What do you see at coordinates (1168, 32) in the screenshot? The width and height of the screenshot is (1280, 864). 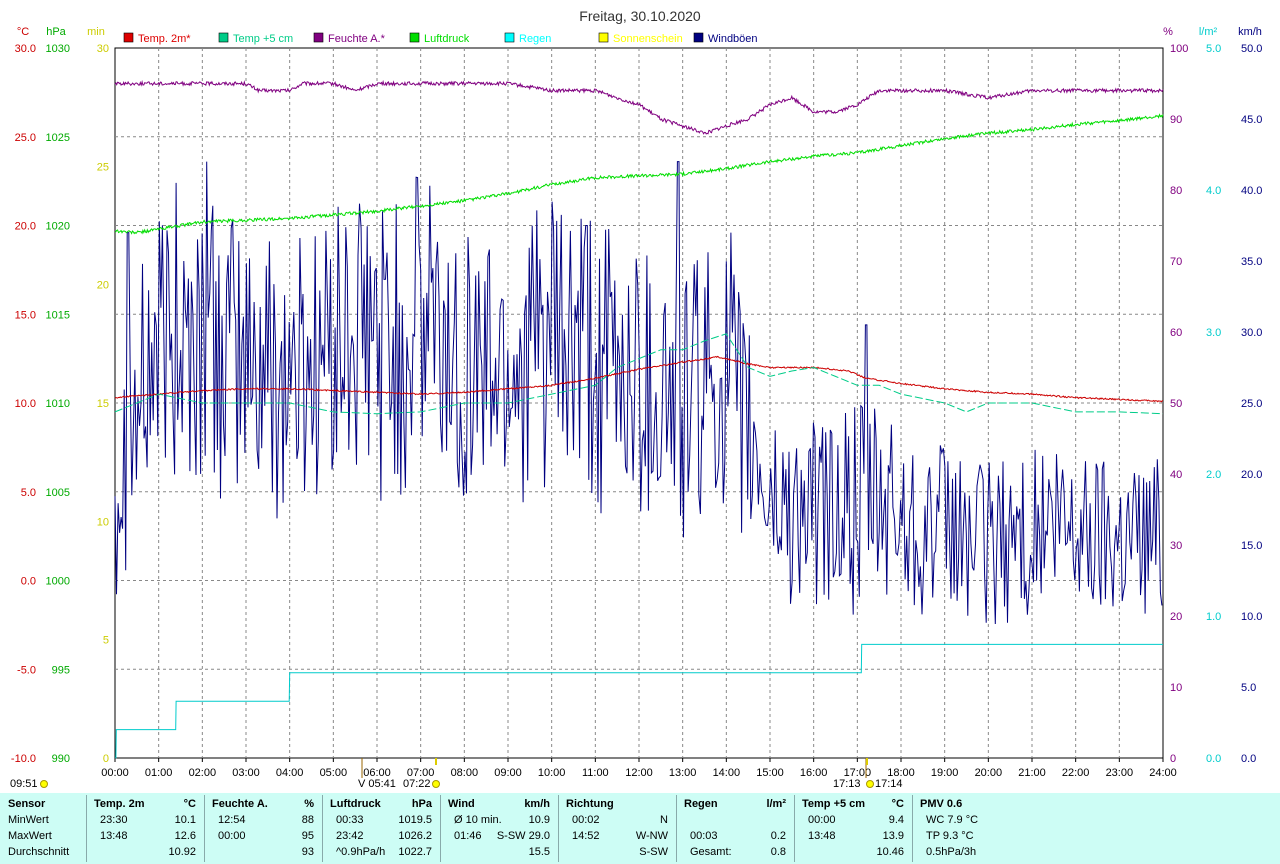 I see `humidity-axis-unit: %` at bounding box center [1168, 32].